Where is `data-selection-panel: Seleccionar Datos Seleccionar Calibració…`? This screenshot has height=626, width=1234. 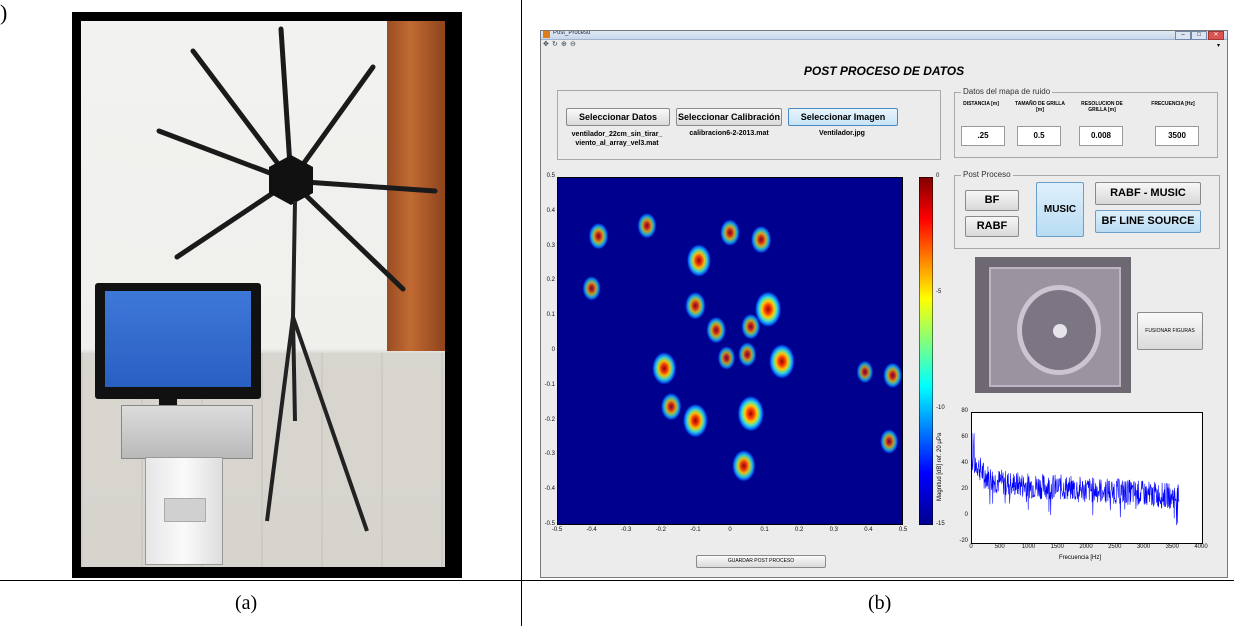 data-selection-panel: Seleccionar Datos Seleccionar Calibració… is located at coordinates (749, 125).